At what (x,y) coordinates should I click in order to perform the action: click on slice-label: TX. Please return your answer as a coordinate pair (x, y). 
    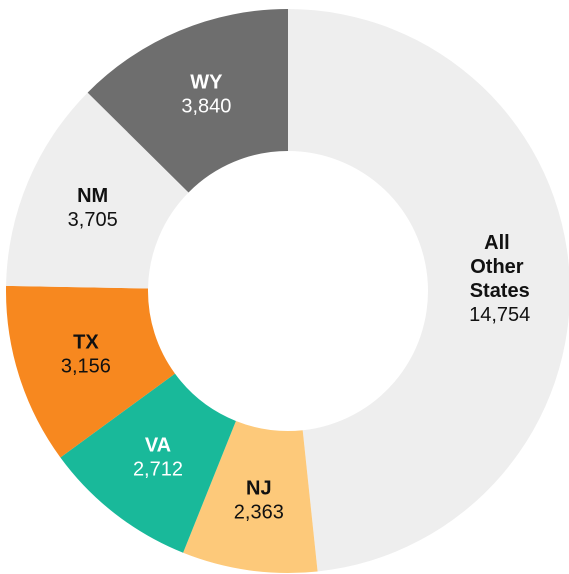
    Looking at the image, I should click on (86, 342).